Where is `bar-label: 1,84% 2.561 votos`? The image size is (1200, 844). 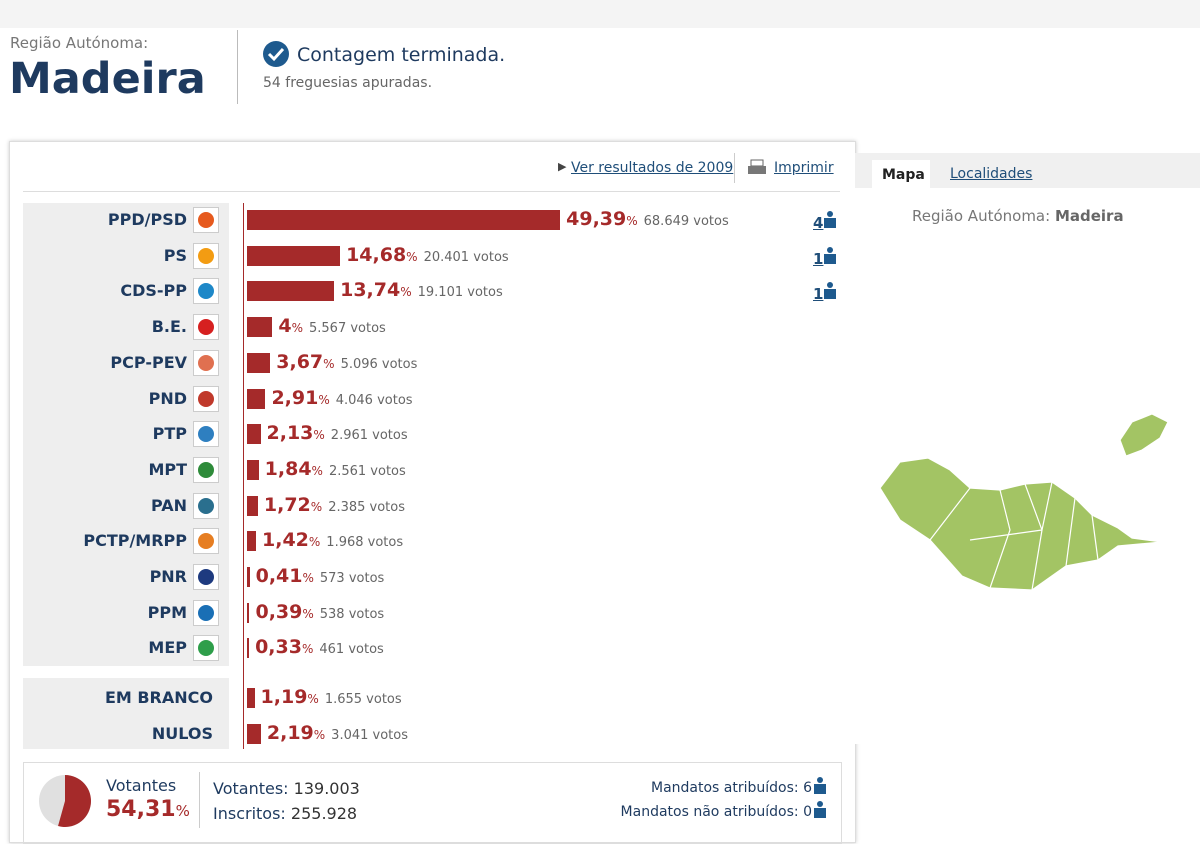 bar-label: 1,84% 2.561 votos is located at coordinates (335, 469).